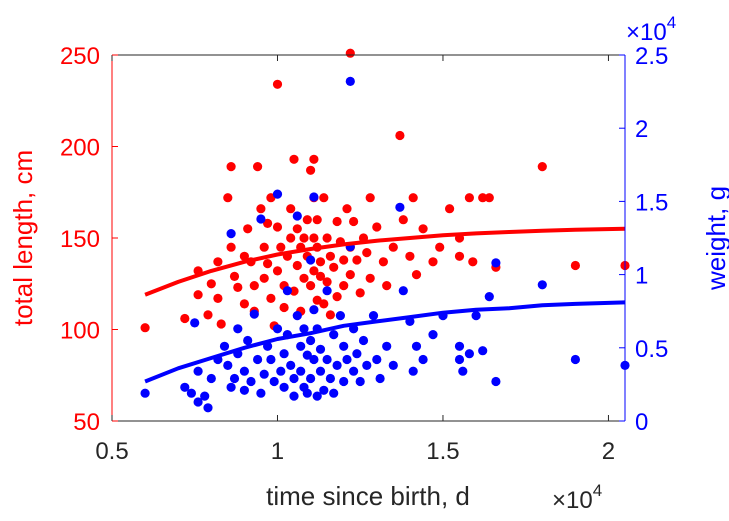  I want to click on x-exponent-power: 4, so click(597, 490).